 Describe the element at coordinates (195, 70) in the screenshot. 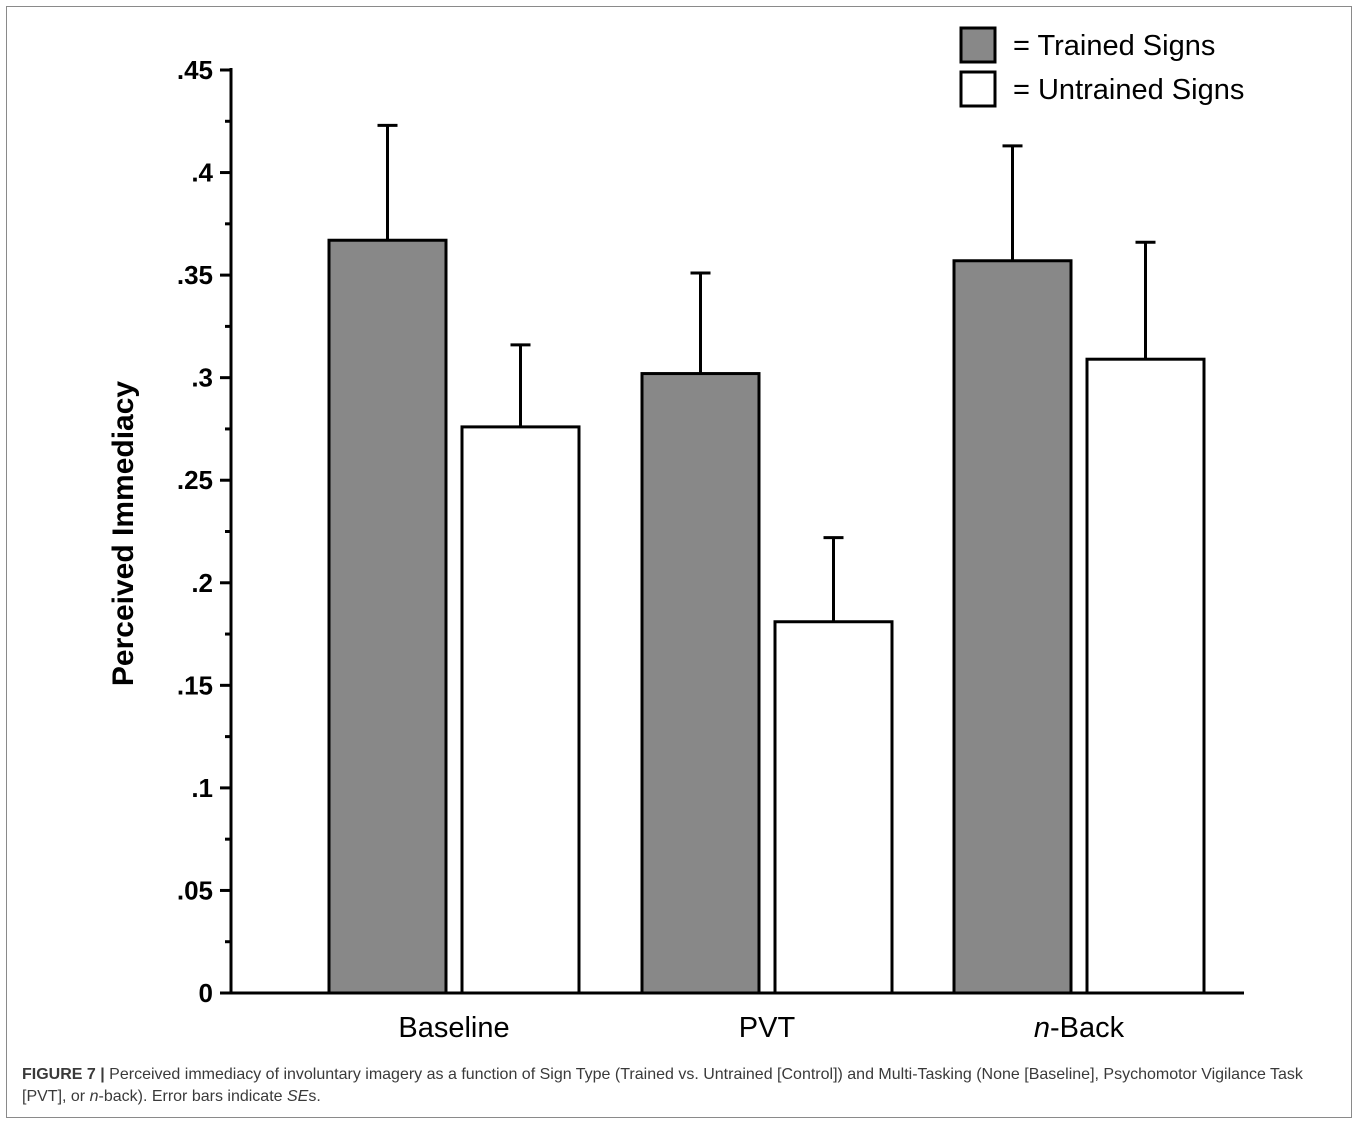

I see `y-tick-label: .45` at that location.